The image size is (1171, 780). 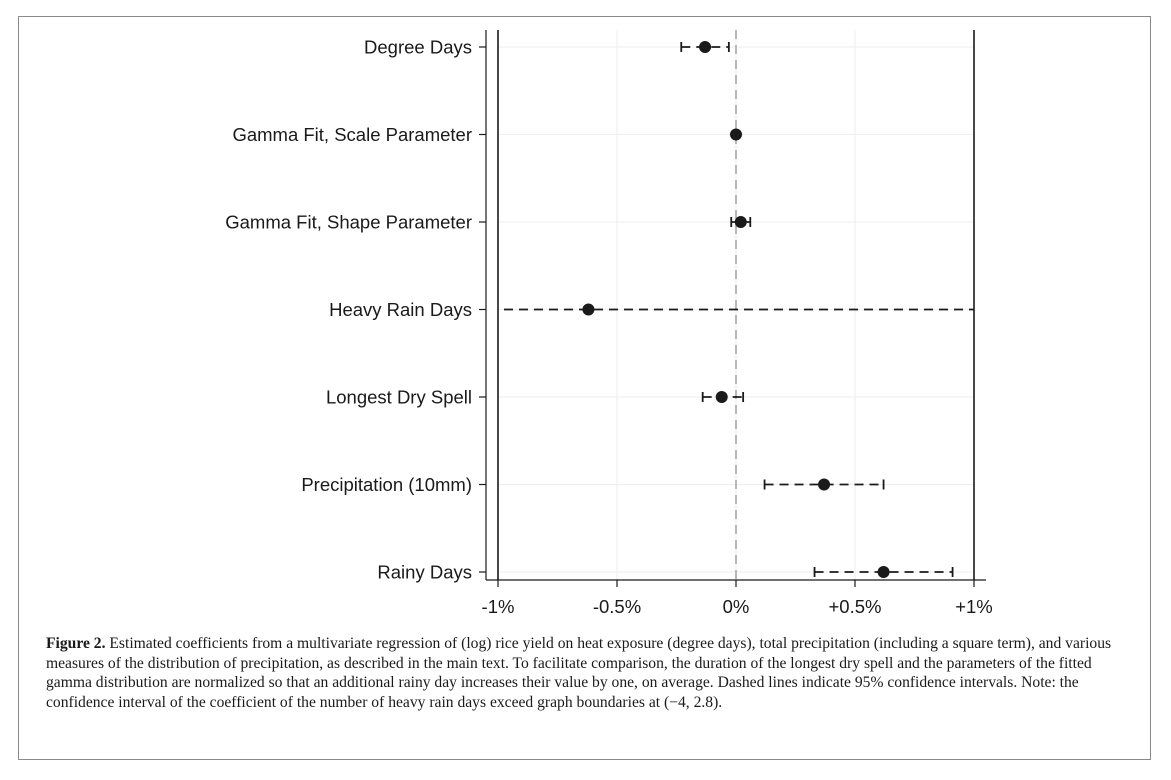 What do you see at coordinates (424, 572) in the screenshot?
I see `y-tick-label-6: Rainy Days` at bounding box center [424, 572].